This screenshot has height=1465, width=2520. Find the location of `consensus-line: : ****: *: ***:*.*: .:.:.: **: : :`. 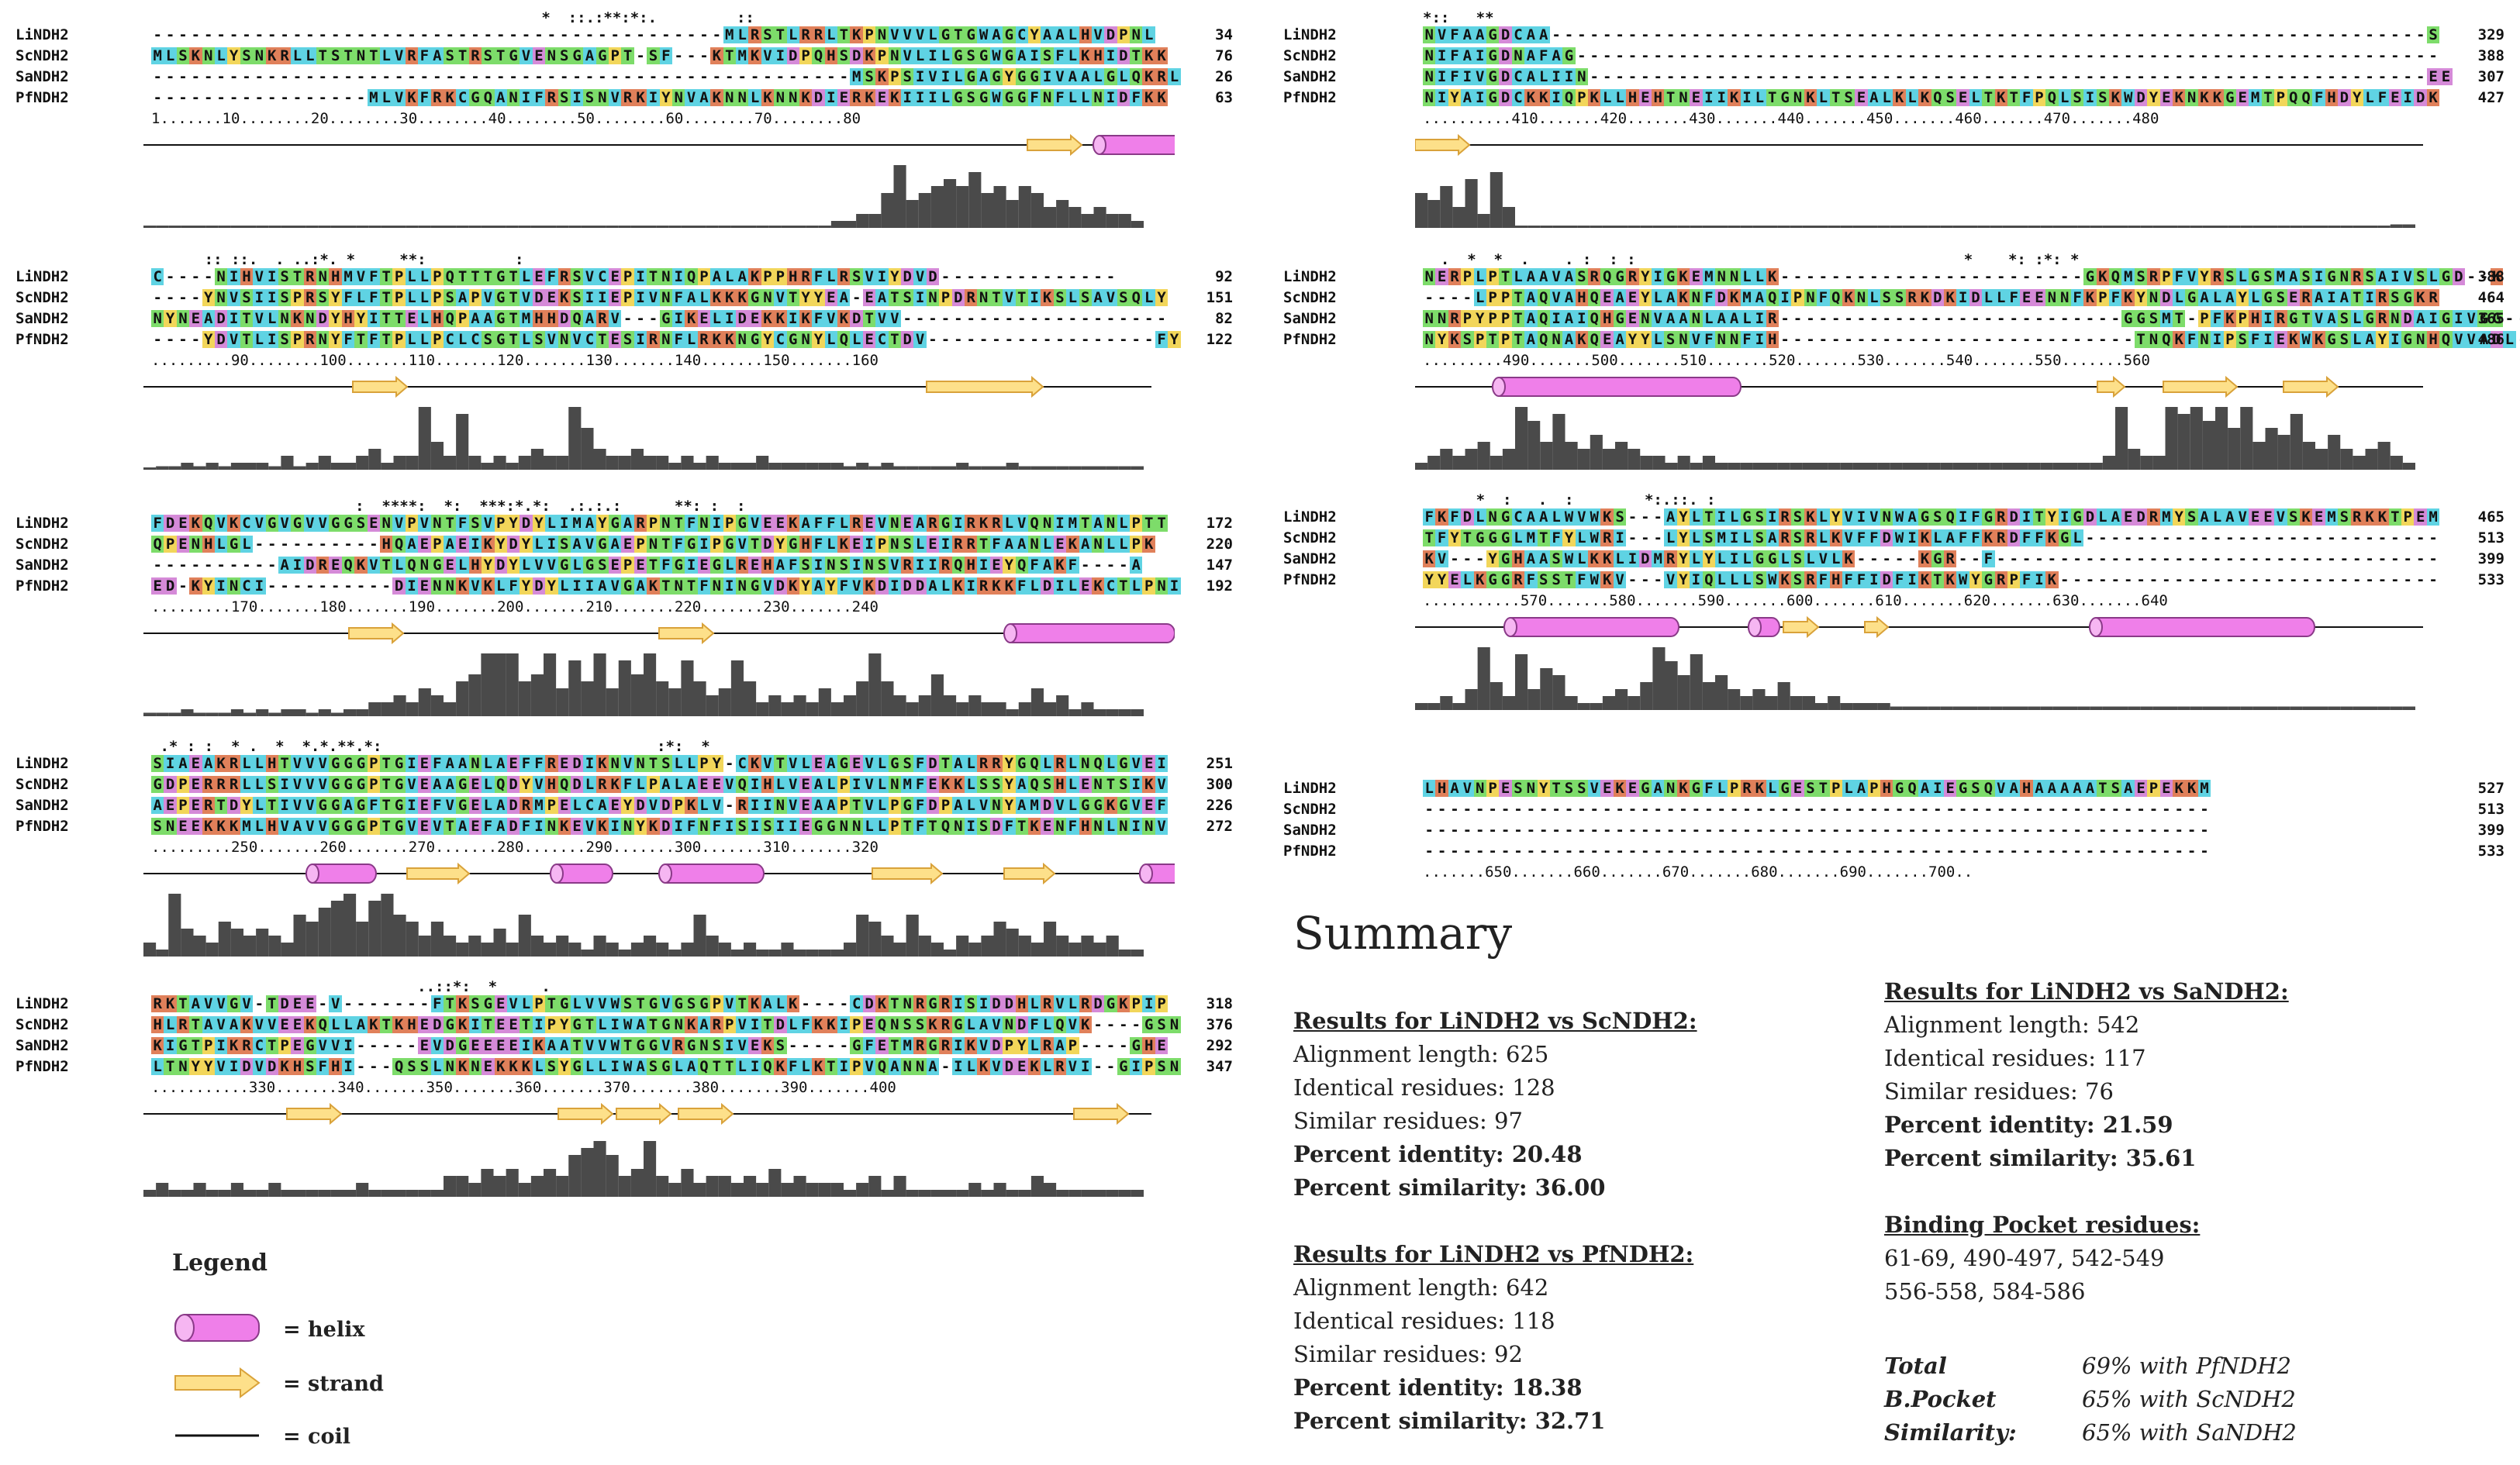

consensus-line: : ****: *: ***:*.*: .:.:.: **: : : is located at coordinates (502, 506).